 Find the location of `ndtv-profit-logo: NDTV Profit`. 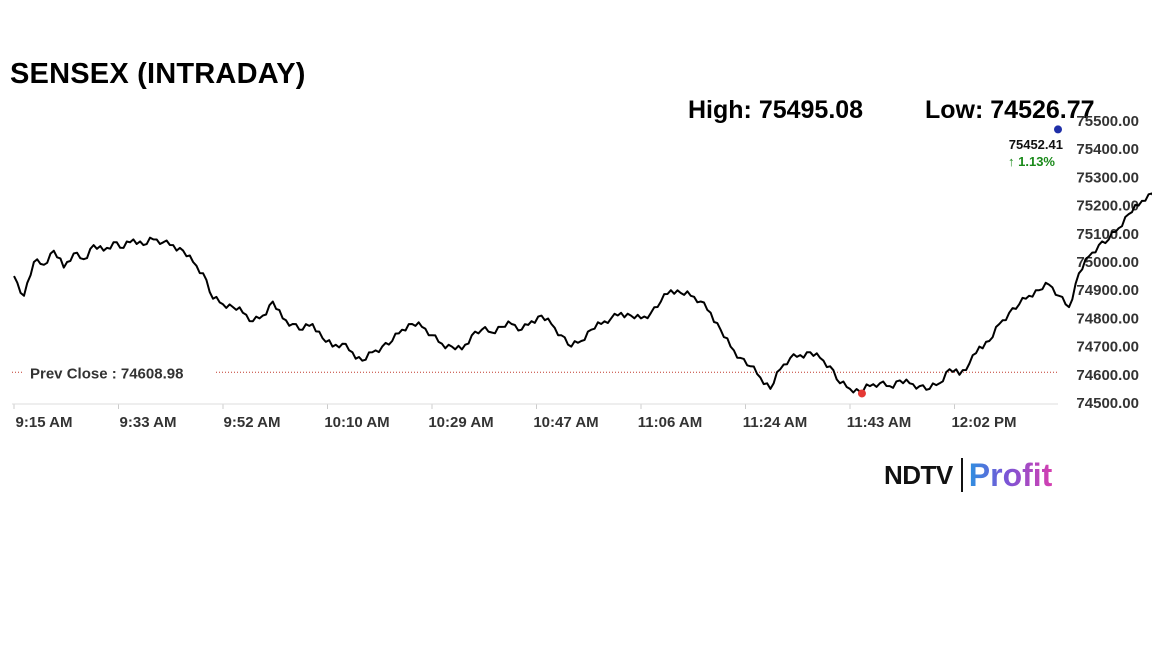

ndtv-profit-logo: NDTV Profit is located at coordinates (968, 475).